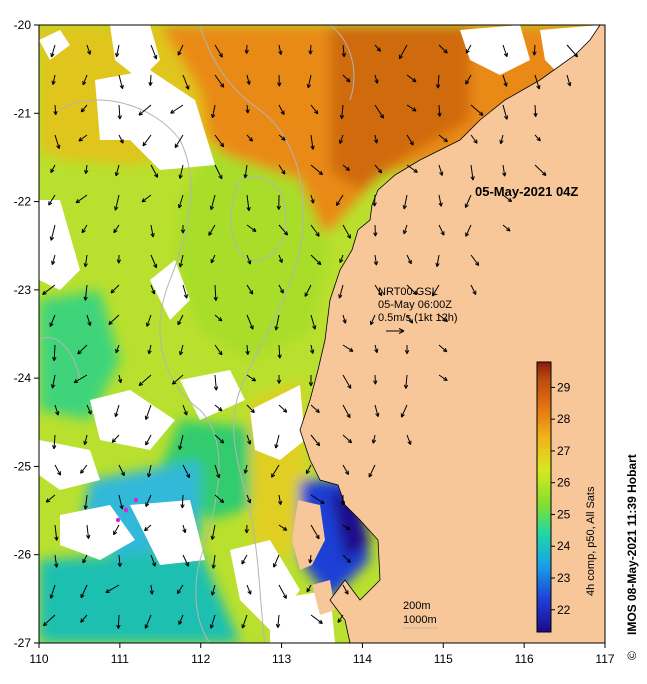 The image size is (647, 684). Describe the element at coordinates (420, 620) in the screenshot. I see `contour-label-1000m: 1000m` at that location.